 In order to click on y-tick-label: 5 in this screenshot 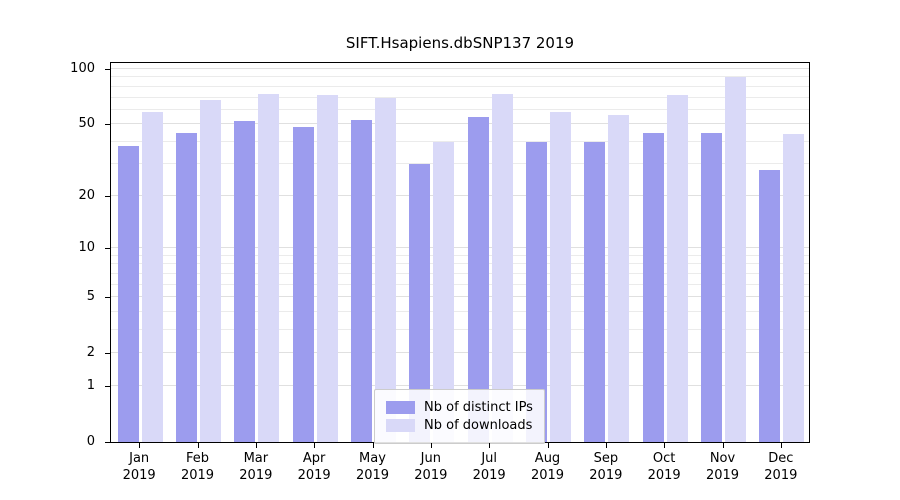, I will do `click(90, 297)`.